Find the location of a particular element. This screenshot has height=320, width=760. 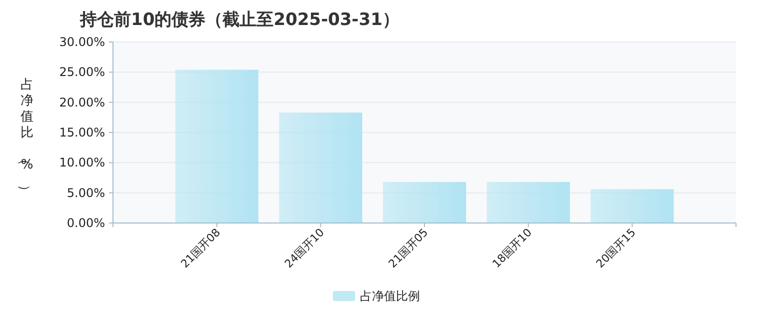

x-tick-label: 21国开05 is located at coordinates (408, 248).